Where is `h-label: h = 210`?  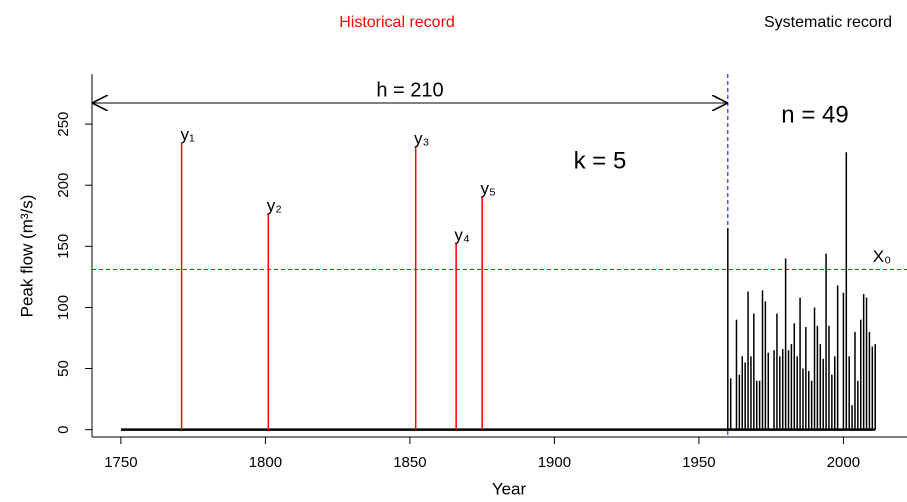
h-label: h = 210 is located at coordinates (409, 90).